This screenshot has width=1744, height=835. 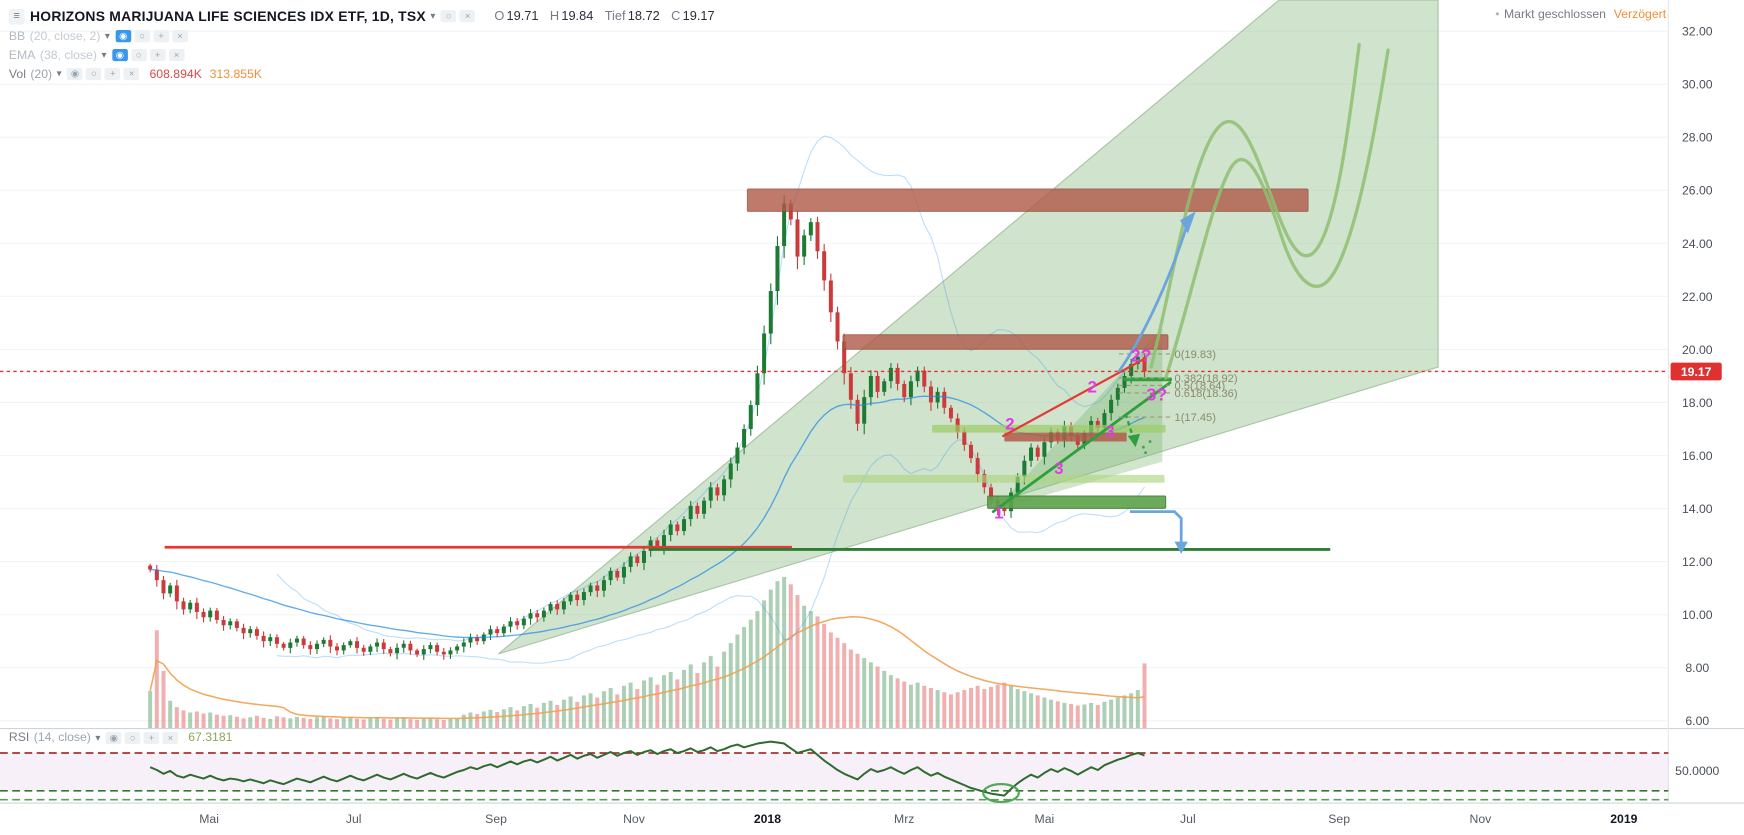 I want to click on volume-series, so click(x=647, y=652).